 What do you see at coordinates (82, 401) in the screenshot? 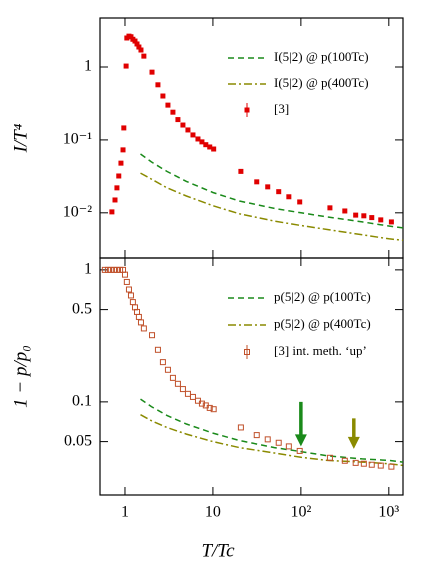
I see `y-tick-label: 0.1` at bounding box center [82, 401].